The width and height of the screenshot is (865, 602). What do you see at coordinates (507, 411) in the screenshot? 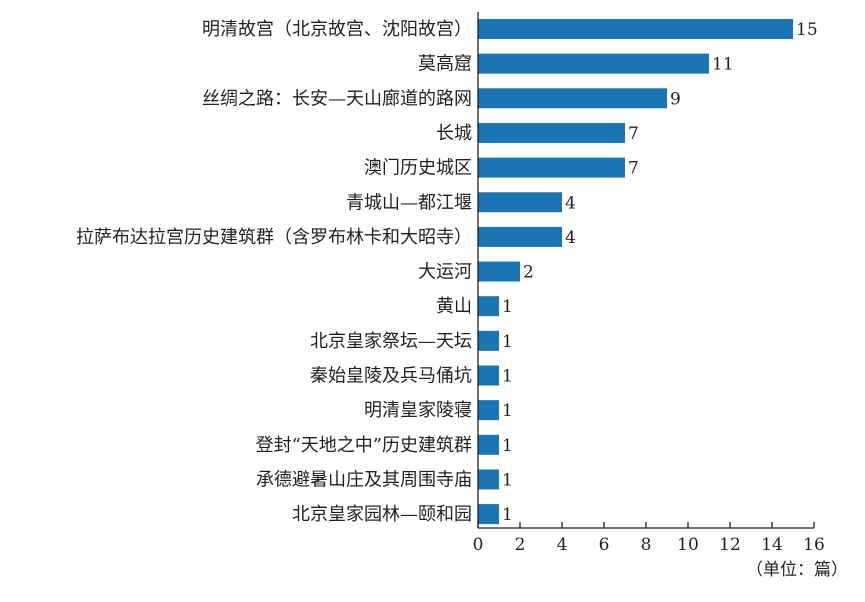
I see `value-label-12: 1` at bounding box center [507, 411].